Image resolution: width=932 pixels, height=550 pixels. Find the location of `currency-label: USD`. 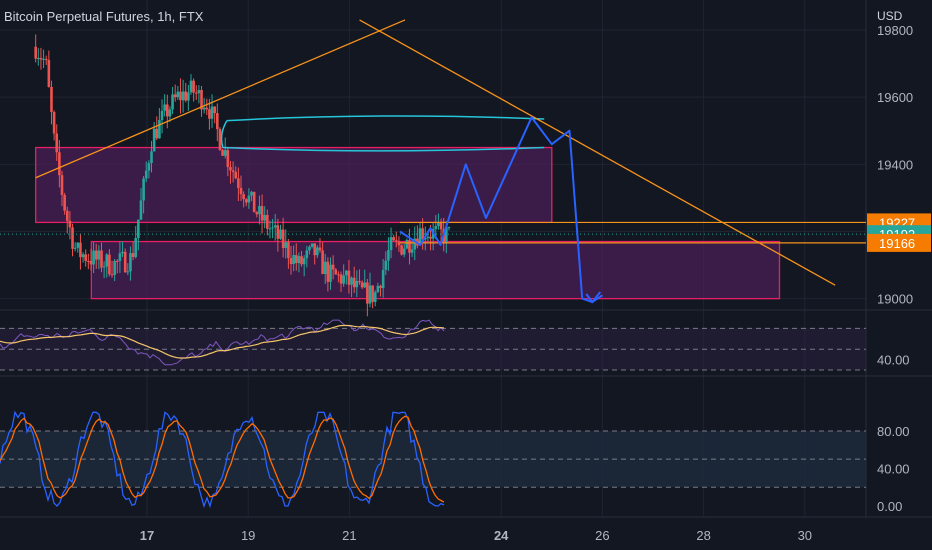

currency-label: USD is located at coordinates (890, 16).